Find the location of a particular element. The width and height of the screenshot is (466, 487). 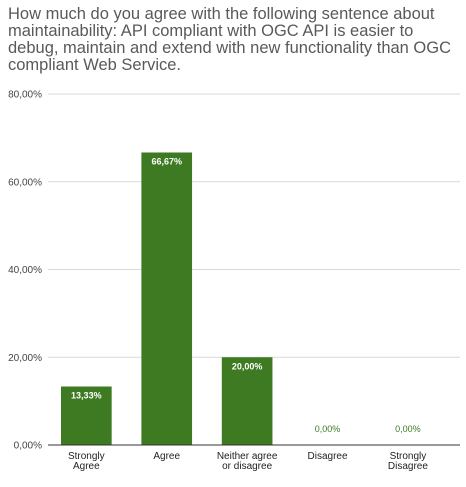

y-tick-label: 20,00% is located at coordinates (25, 358).